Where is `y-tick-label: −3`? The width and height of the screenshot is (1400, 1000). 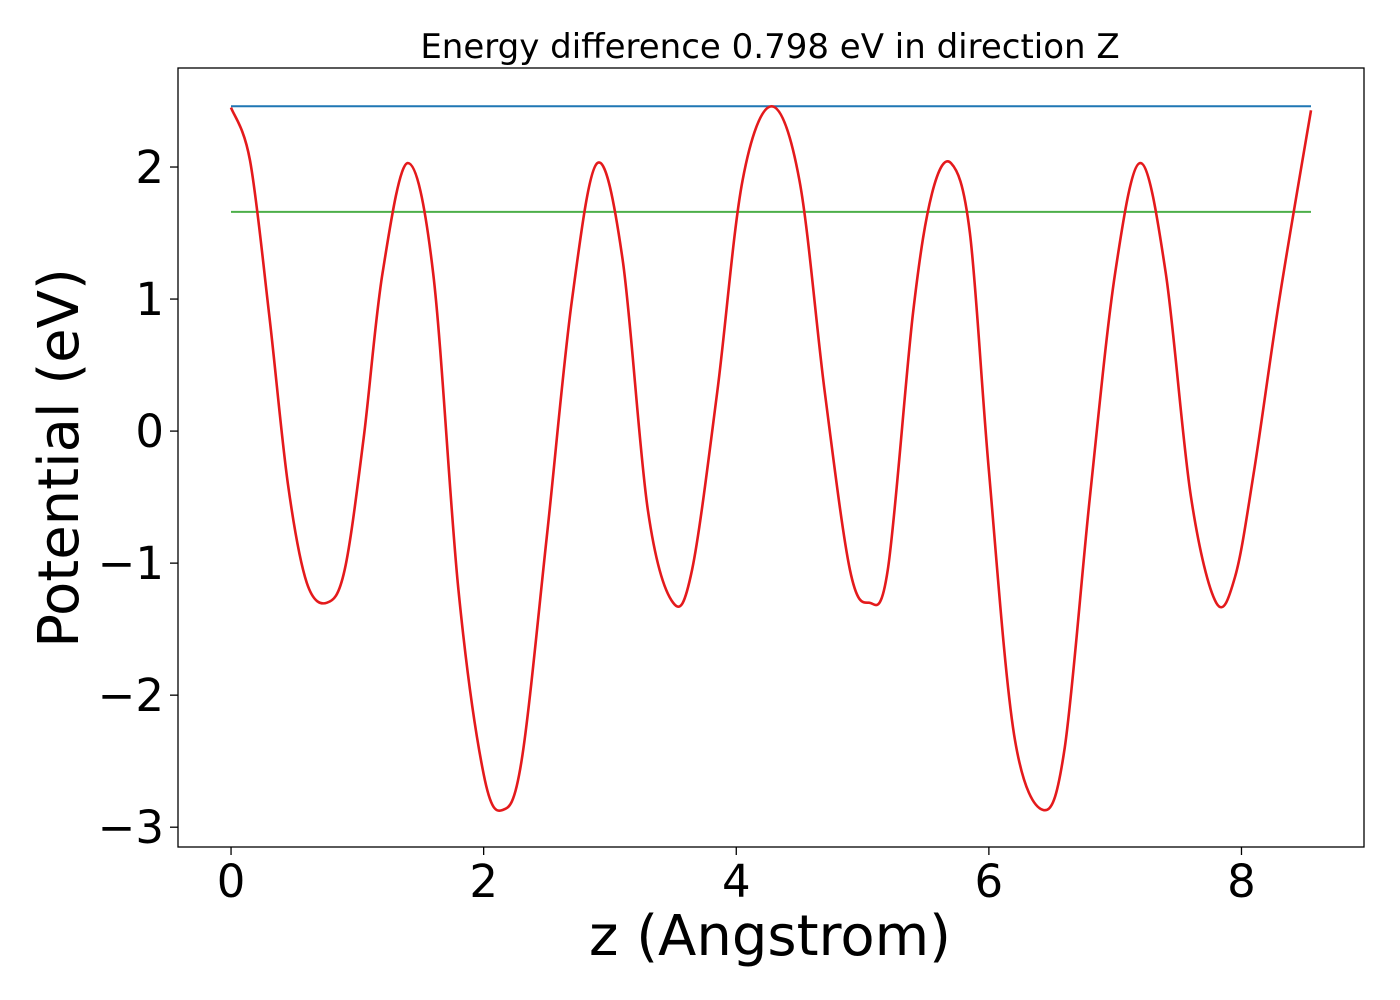
y-tick-label: −3 is located at coordinates (131, 827).